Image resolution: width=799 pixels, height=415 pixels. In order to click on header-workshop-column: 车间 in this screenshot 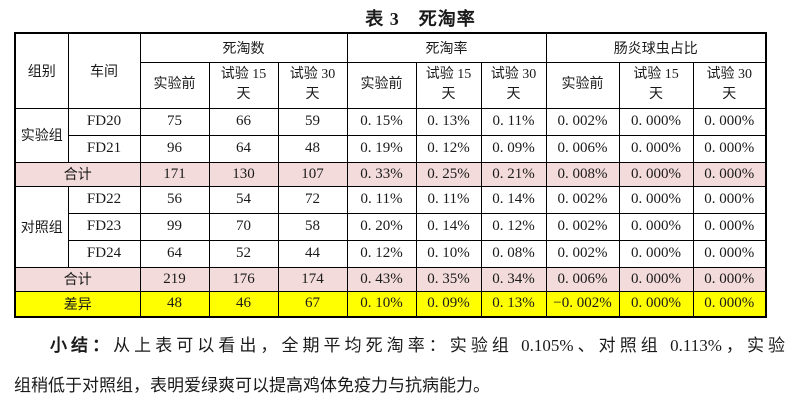, I will do `click(104, 70)`.